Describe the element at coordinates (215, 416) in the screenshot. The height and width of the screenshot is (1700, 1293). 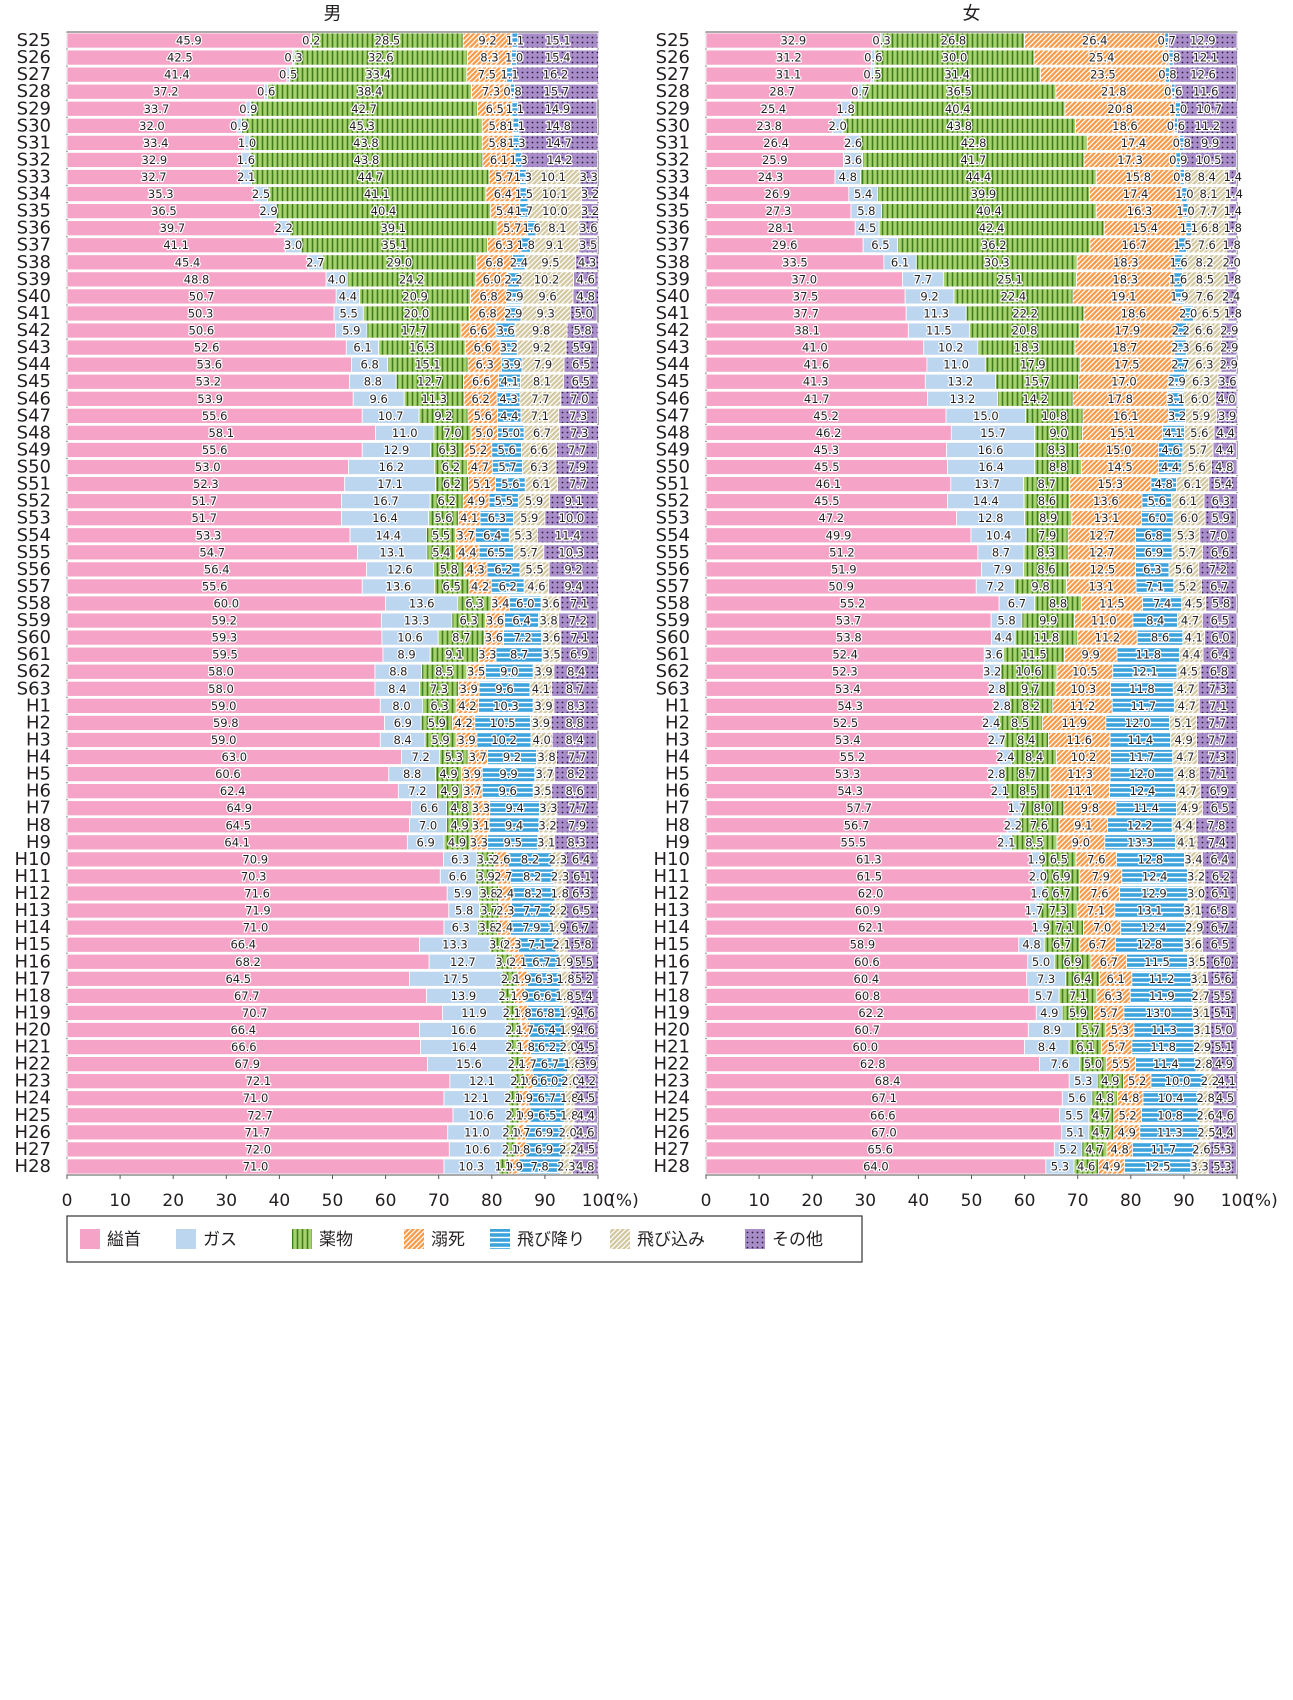
I see `data-label: 55.6` at that location.